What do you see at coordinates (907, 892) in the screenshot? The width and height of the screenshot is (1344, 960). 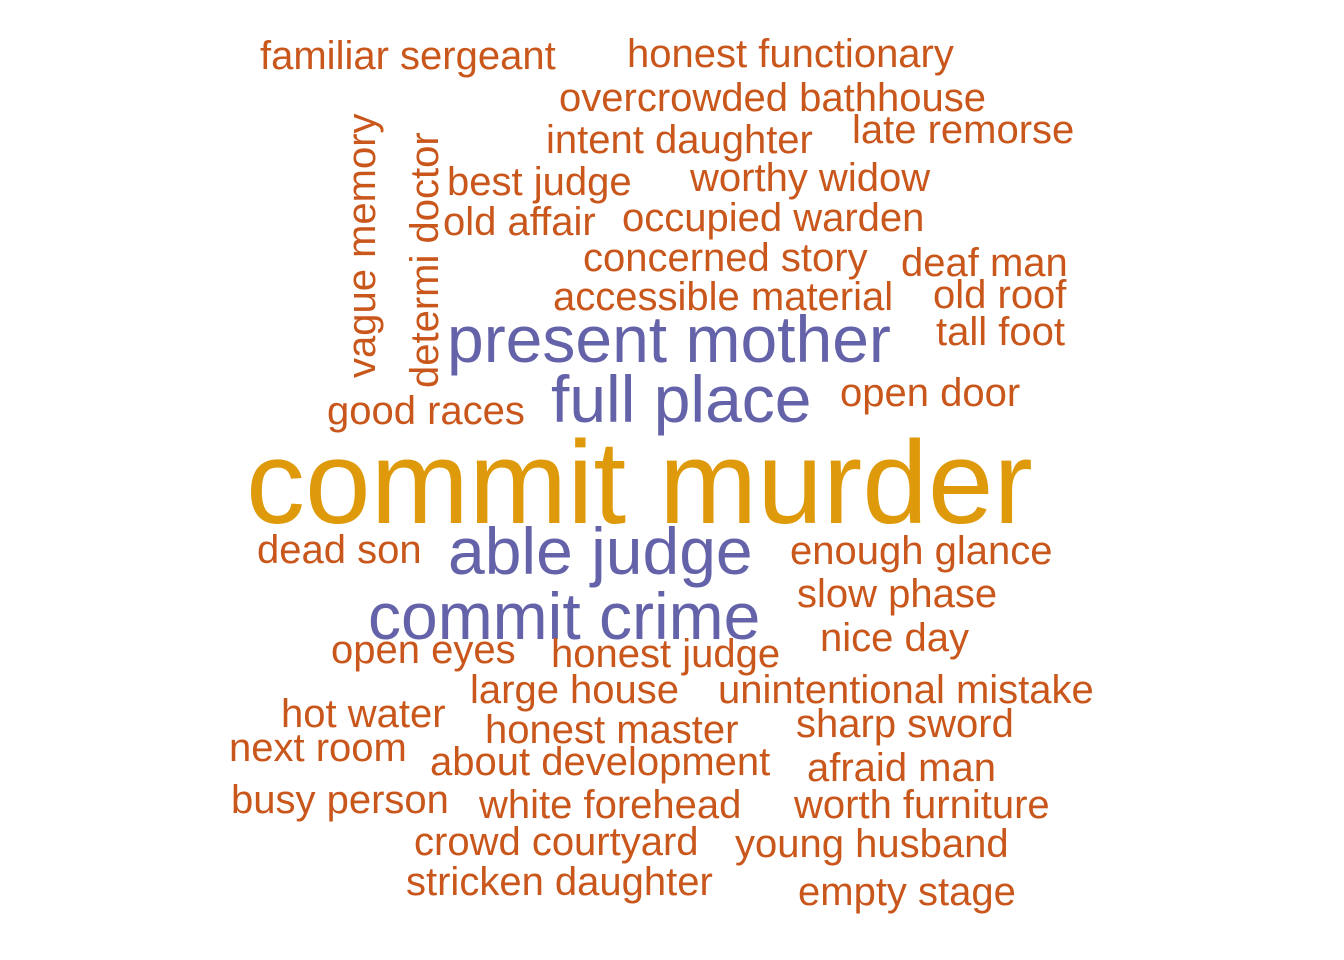 I see `word-empty-stage: empty stage` at bounding box center [907, 892].